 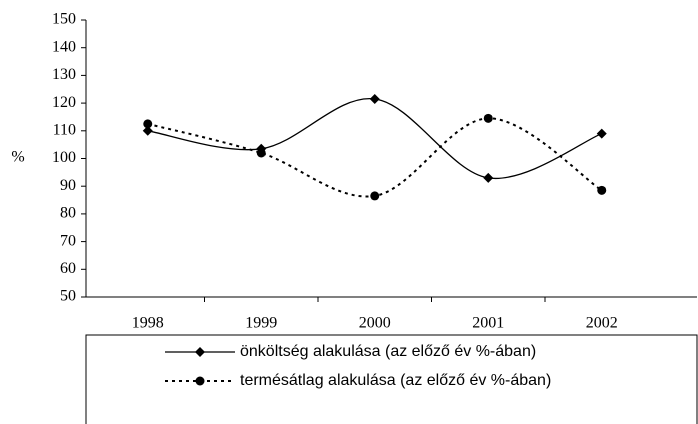 What do you see at coordinates (68, 268) in the screenshot?
I see `y-tick-label: 60` at bounding box center [68, 268].